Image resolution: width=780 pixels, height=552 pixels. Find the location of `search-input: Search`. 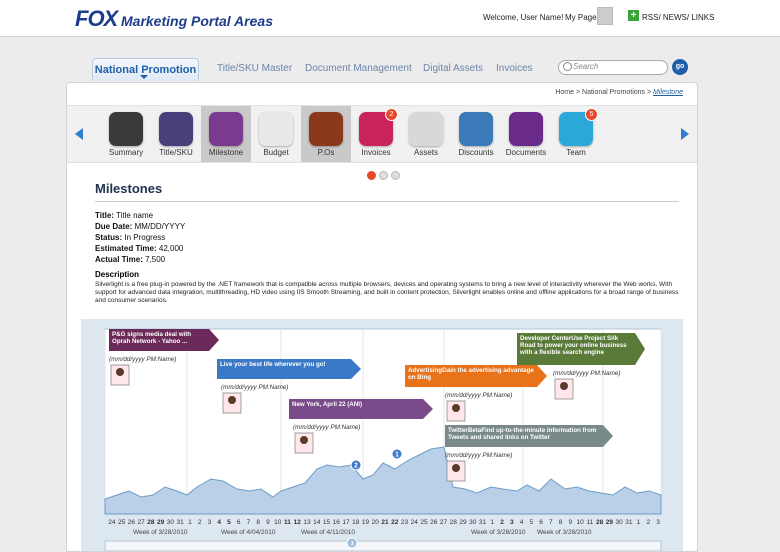

search-input: Search is located at coordinates (613, 67).